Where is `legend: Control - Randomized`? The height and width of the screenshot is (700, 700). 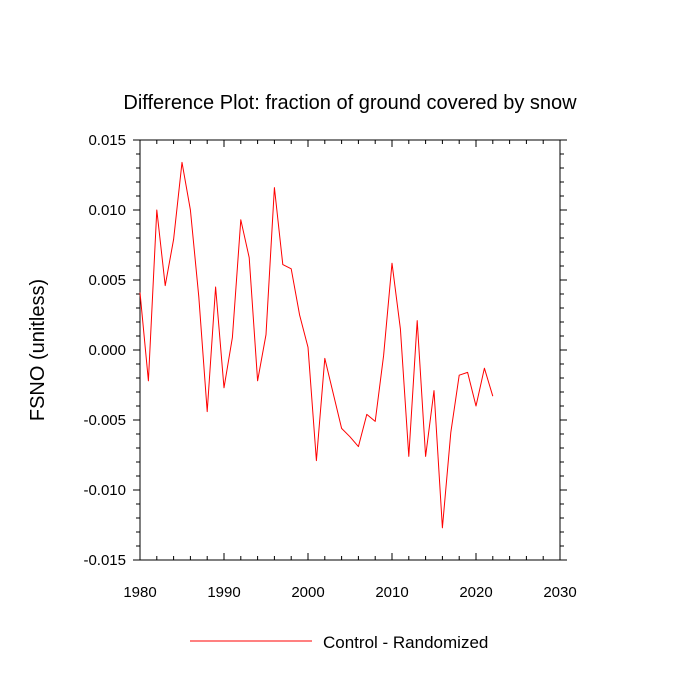 legend: Control - Randomized is located at coordinates (339, 642).